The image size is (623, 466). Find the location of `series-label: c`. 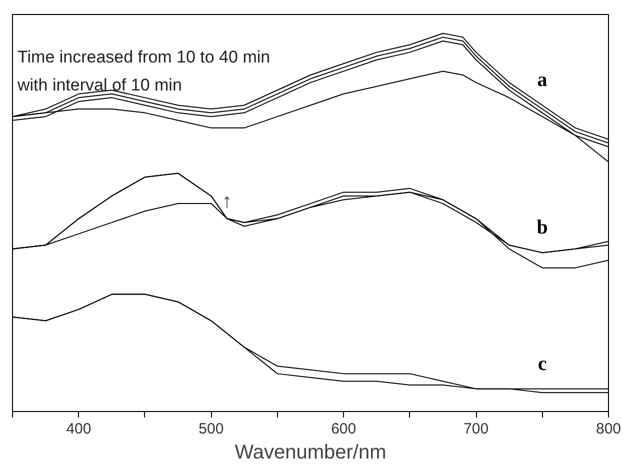

series-label: c is located at coordinates (542, 363).